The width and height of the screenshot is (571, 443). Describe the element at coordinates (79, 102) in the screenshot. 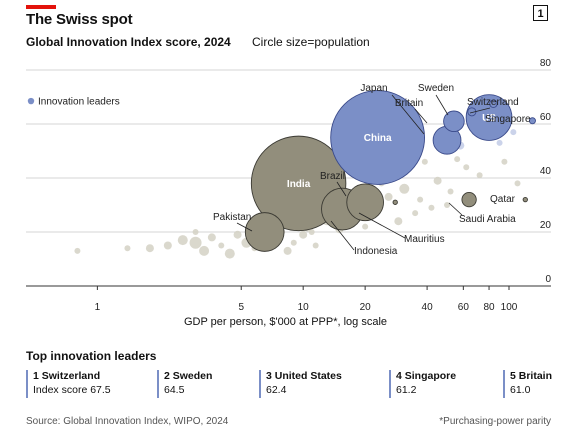

I see `legend-label: Innovation leaders` at that location.